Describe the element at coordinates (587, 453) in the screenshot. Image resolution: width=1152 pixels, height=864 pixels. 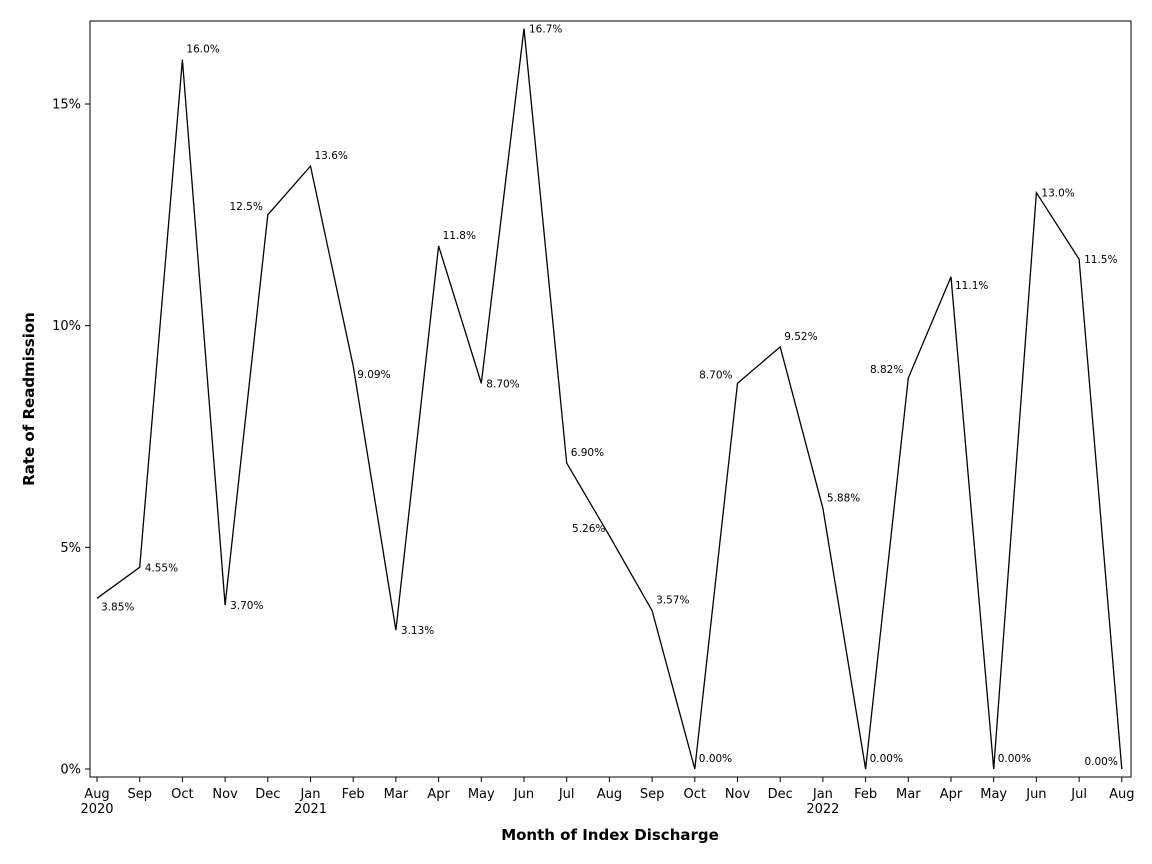
I see `data-label: 6.90%` at that location.